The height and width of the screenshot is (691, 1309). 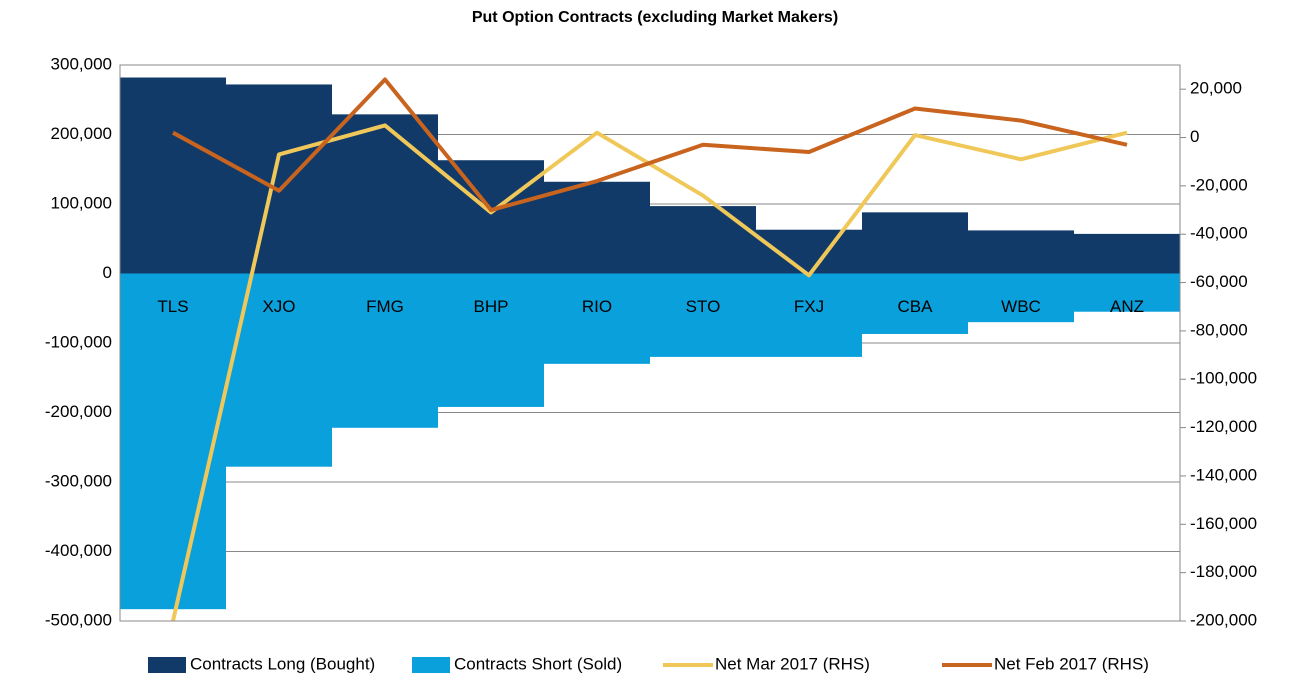 I want to click on y2-tick-label: -60,000, so click(x=1219, y=281).